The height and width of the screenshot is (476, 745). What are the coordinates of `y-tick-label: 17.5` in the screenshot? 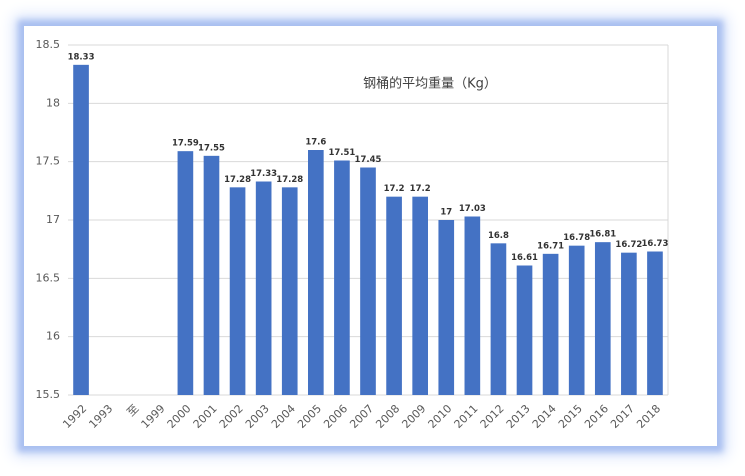 It's located at (48, 161).